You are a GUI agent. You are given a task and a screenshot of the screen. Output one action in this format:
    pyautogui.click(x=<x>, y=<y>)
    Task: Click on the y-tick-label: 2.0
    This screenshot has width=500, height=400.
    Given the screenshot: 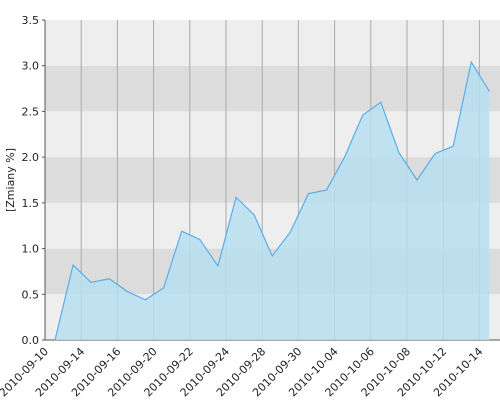 What is the action you would take?
    pyautogui.click(x=31, y=157)
    